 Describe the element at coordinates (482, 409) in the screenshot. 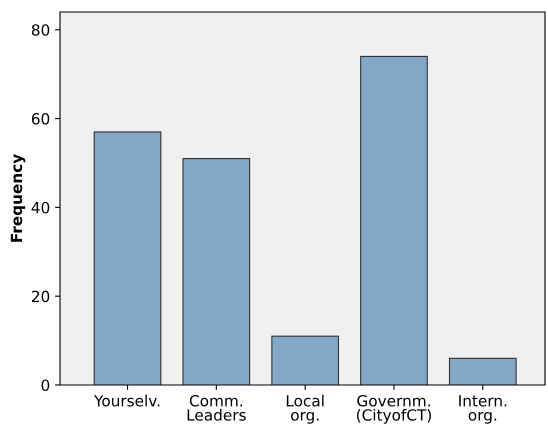

I see `x-tick-label: Intern. org.` at that location.